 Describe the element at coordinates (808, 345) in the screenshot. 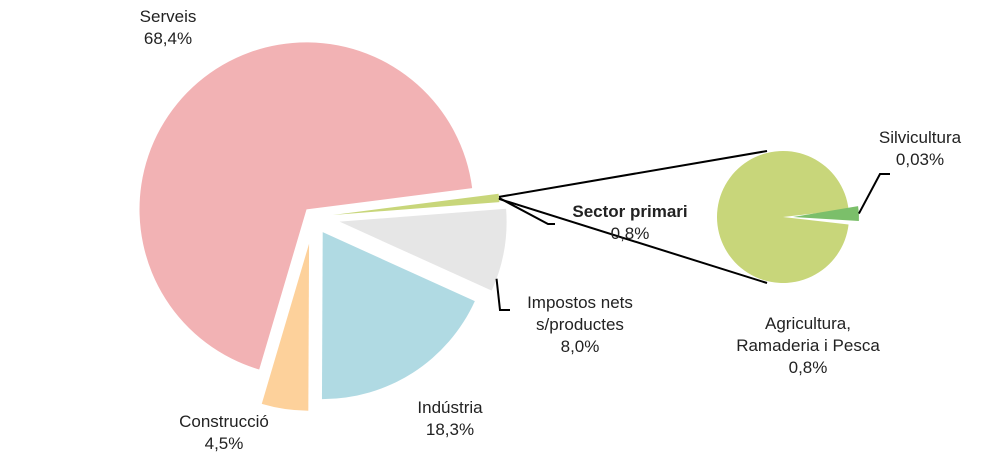

I see `label-agricultura: Agricultura, Ramaderia i Pesca 0,8%` at that location.